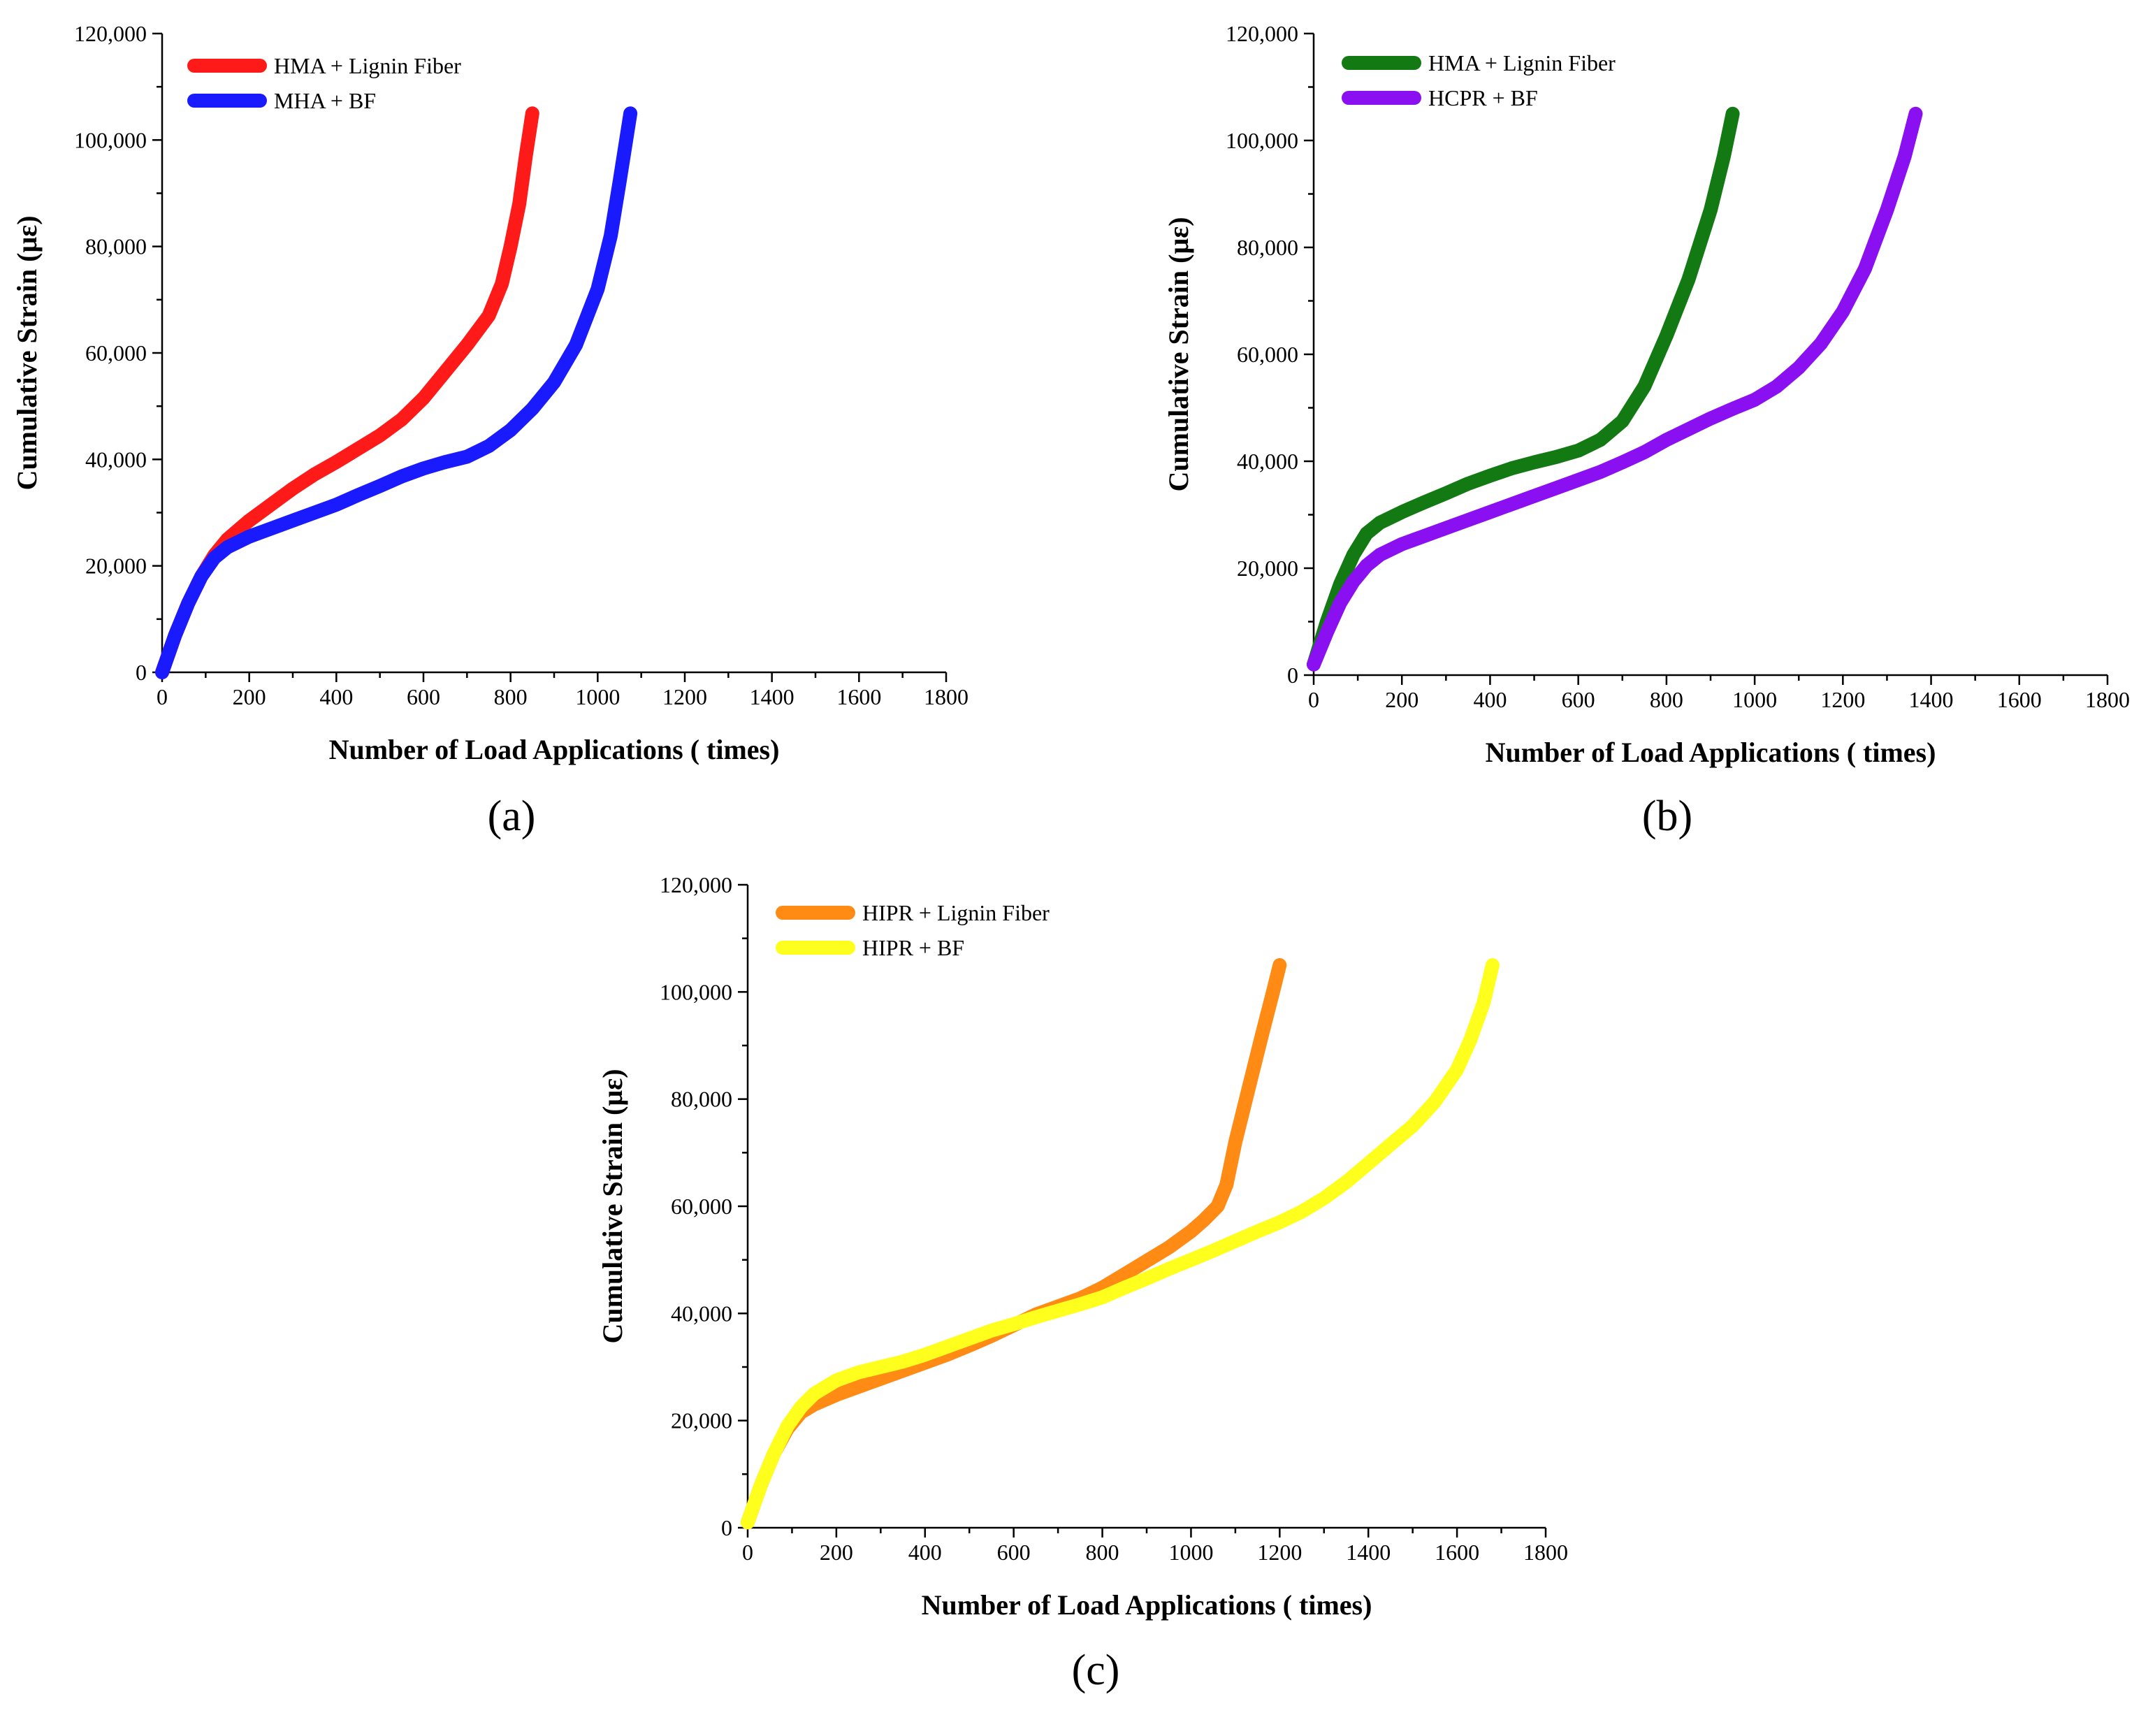 Image resolution: width=2155 pixels, height=1736 pixels. I want to click on legend-label-2: HIPR + BF, so click(913, 947).